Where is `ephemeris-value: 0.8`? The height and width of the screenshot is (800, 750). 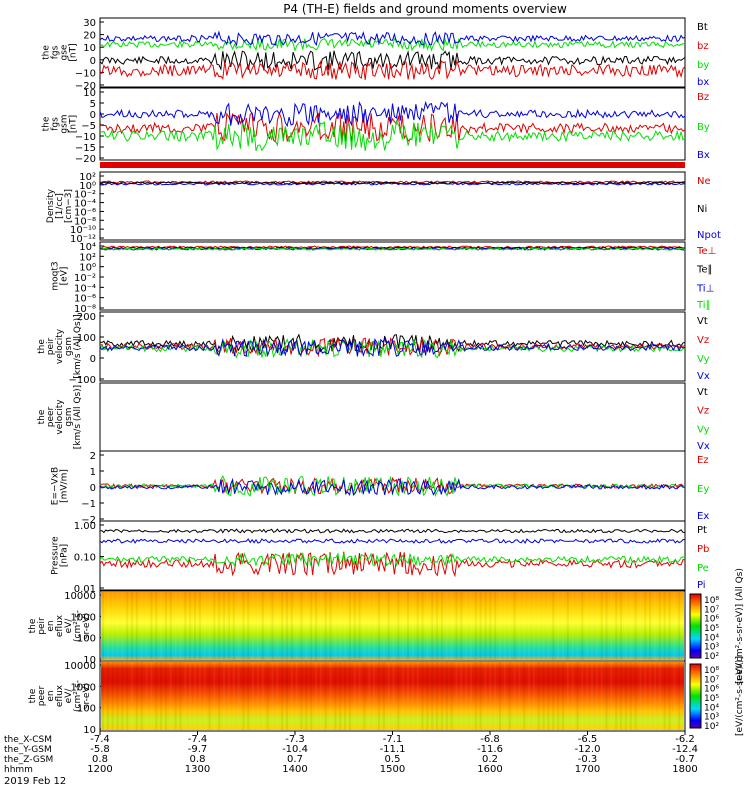 ephemeris-value: 0.8 is located at coordinates (198, 759).